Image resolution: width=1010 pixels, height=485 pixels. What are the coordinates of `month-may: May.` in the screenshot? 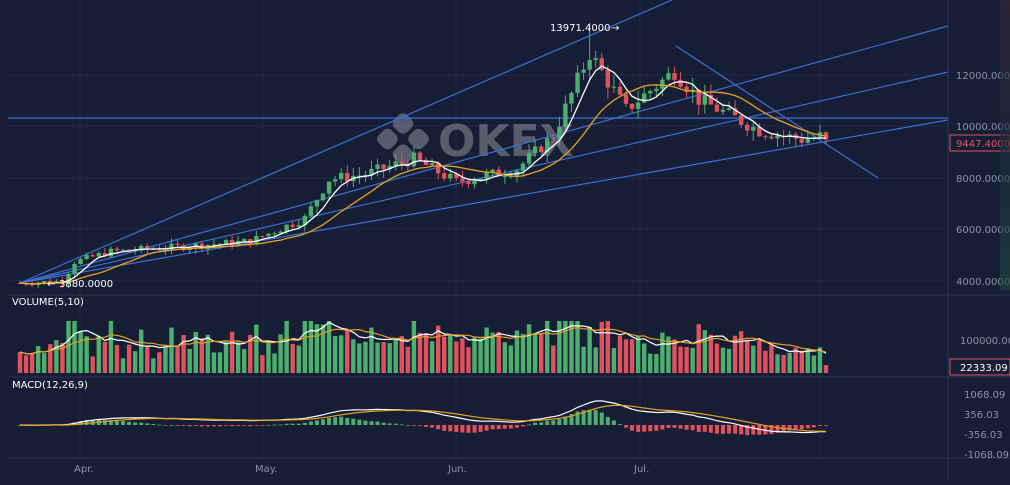 It's located at (266, 469).